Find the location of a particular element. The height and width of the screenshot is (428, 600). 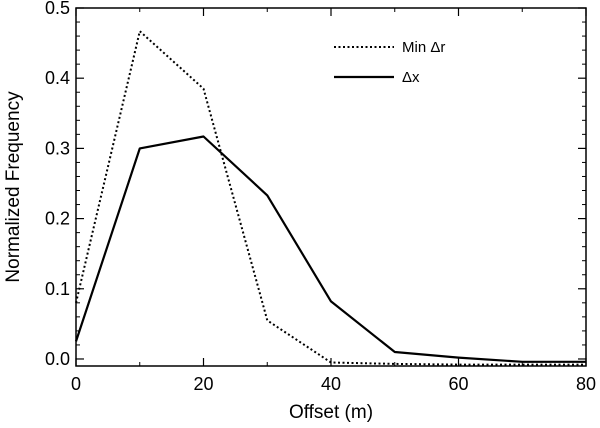

x-axis-title: Offset (m) is located at coordinates (331, 412).